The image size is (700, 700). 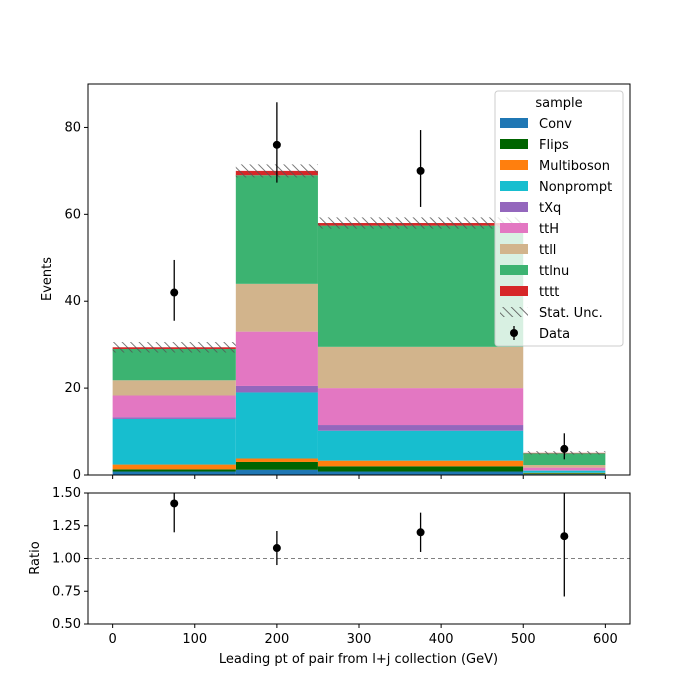 What do you see at coordinates (523, 639) in the screenshot?
I see `x-tick-label: 500` at bounding box center [523, 639].